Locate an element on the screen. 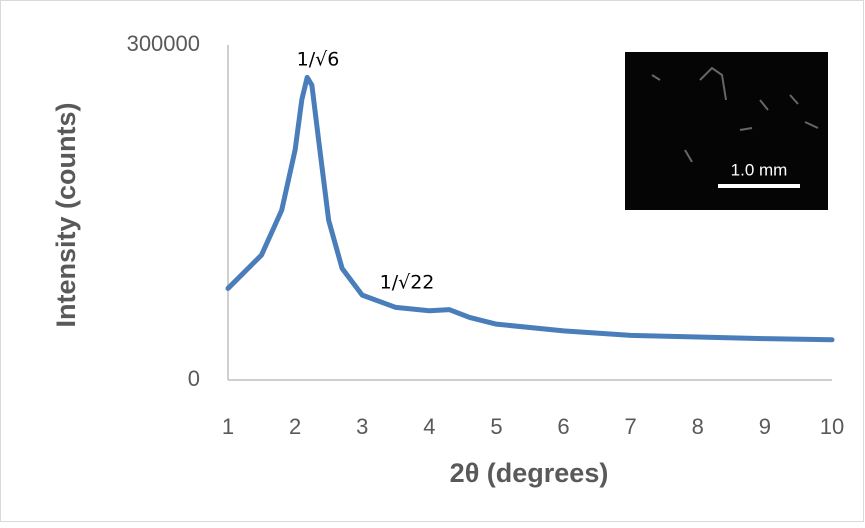  scale-label: 1.0 mm is located at coordinates (759, 169).